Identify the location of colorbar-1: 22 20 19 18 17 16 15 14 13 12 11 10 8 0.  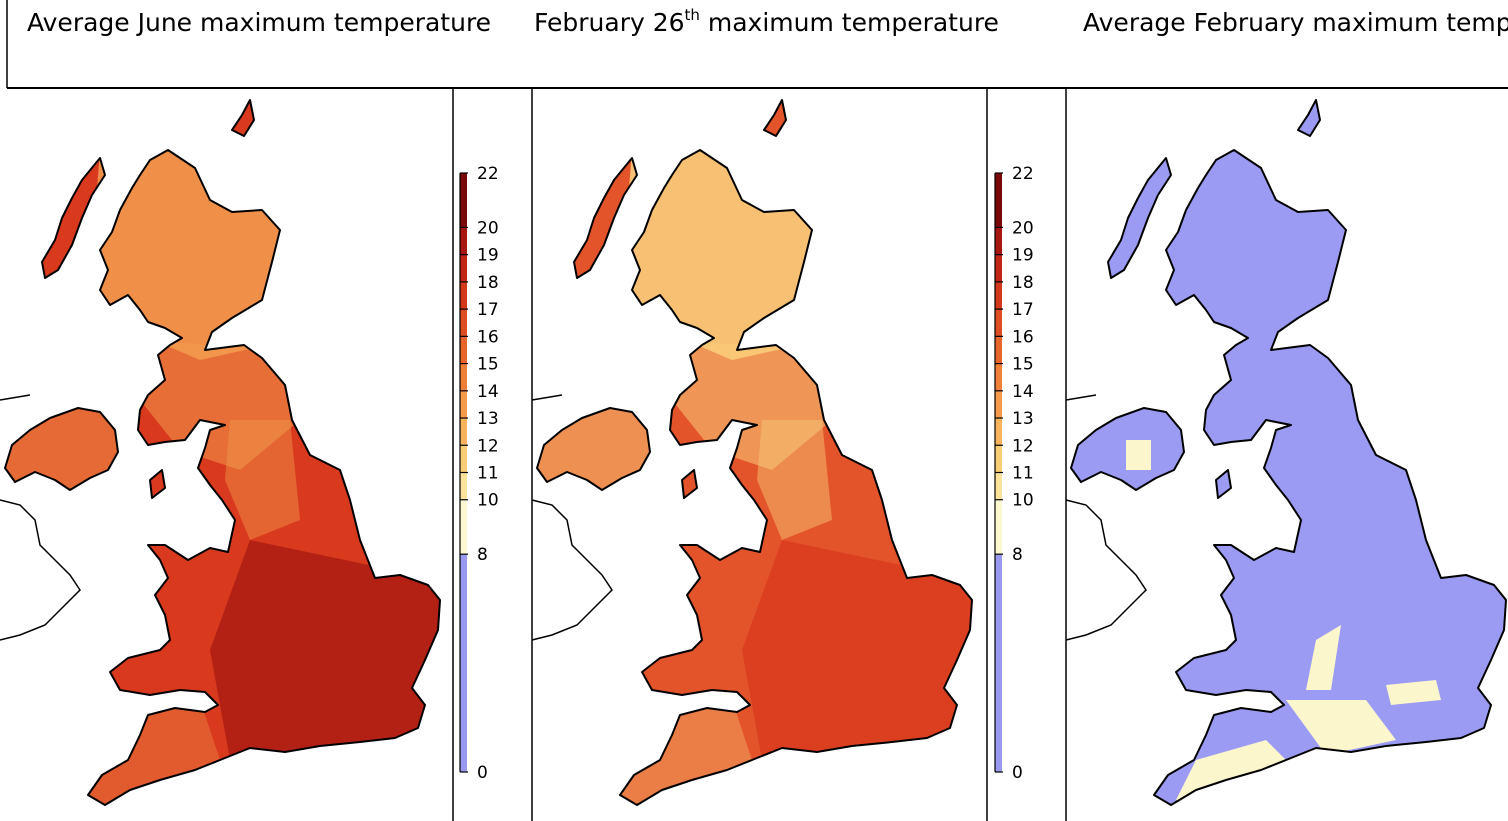
(479, 473).